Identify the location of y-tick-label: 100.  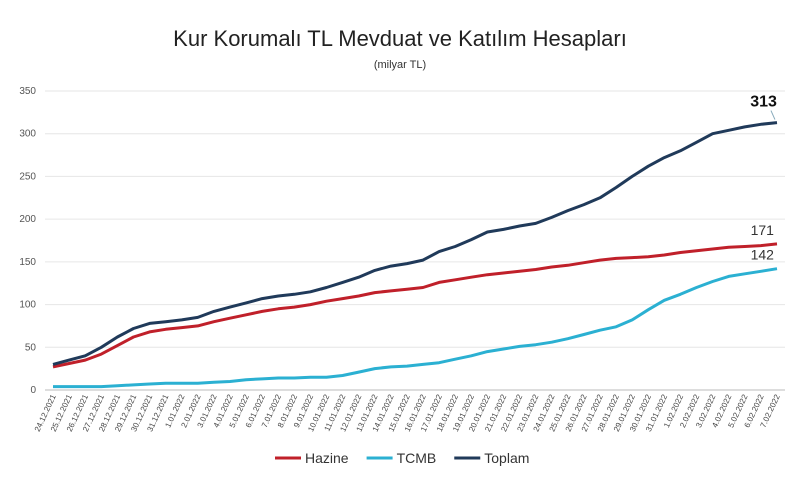
(27, 305).